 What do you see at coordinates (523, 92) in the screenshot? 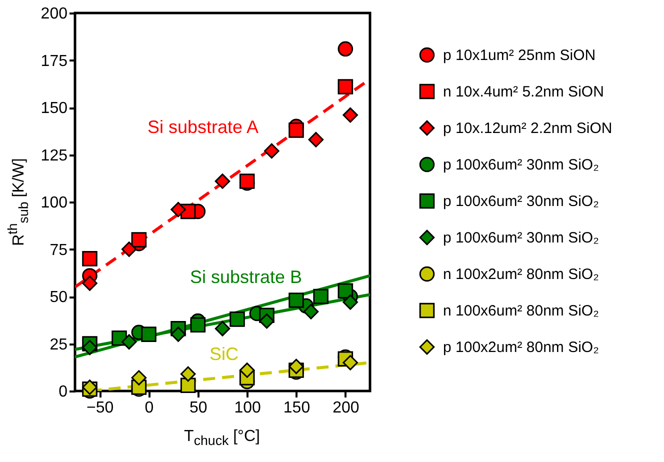
I see `legend-label: n 10x.4um² 5.2nm SiON` at bounding box center [523, 92].